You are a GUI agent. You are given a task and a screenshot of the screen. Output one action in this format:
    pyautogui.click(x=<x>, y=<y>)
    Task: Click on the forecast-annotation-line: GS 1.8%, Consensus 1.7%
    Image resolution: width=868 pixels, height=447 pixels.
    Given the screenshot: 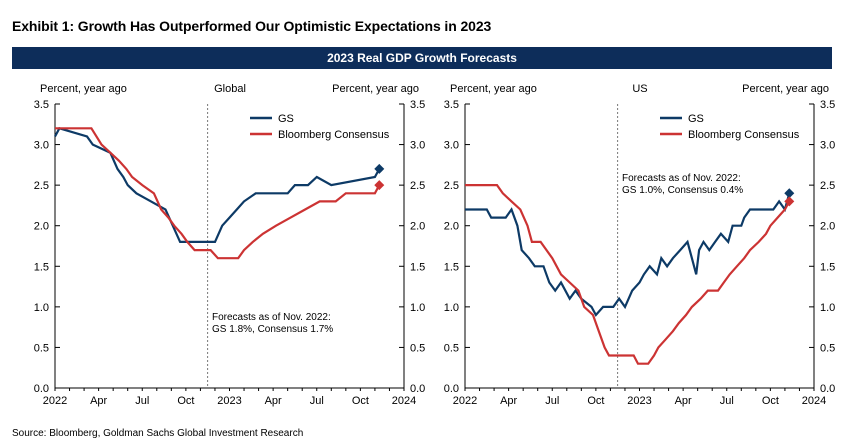 What is the action you would take?
    pyautogui.click(x=272, y=329)
    